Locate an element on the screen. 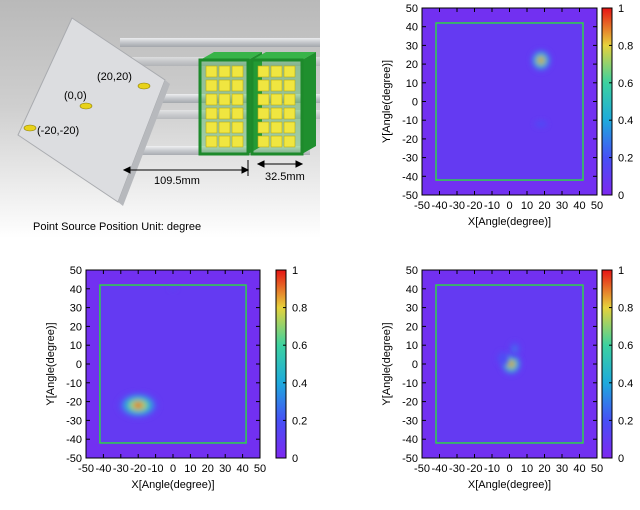 This screenshot has height=510, width=640. point-source-minus20-minus20 is located at coordinates (30, 128).